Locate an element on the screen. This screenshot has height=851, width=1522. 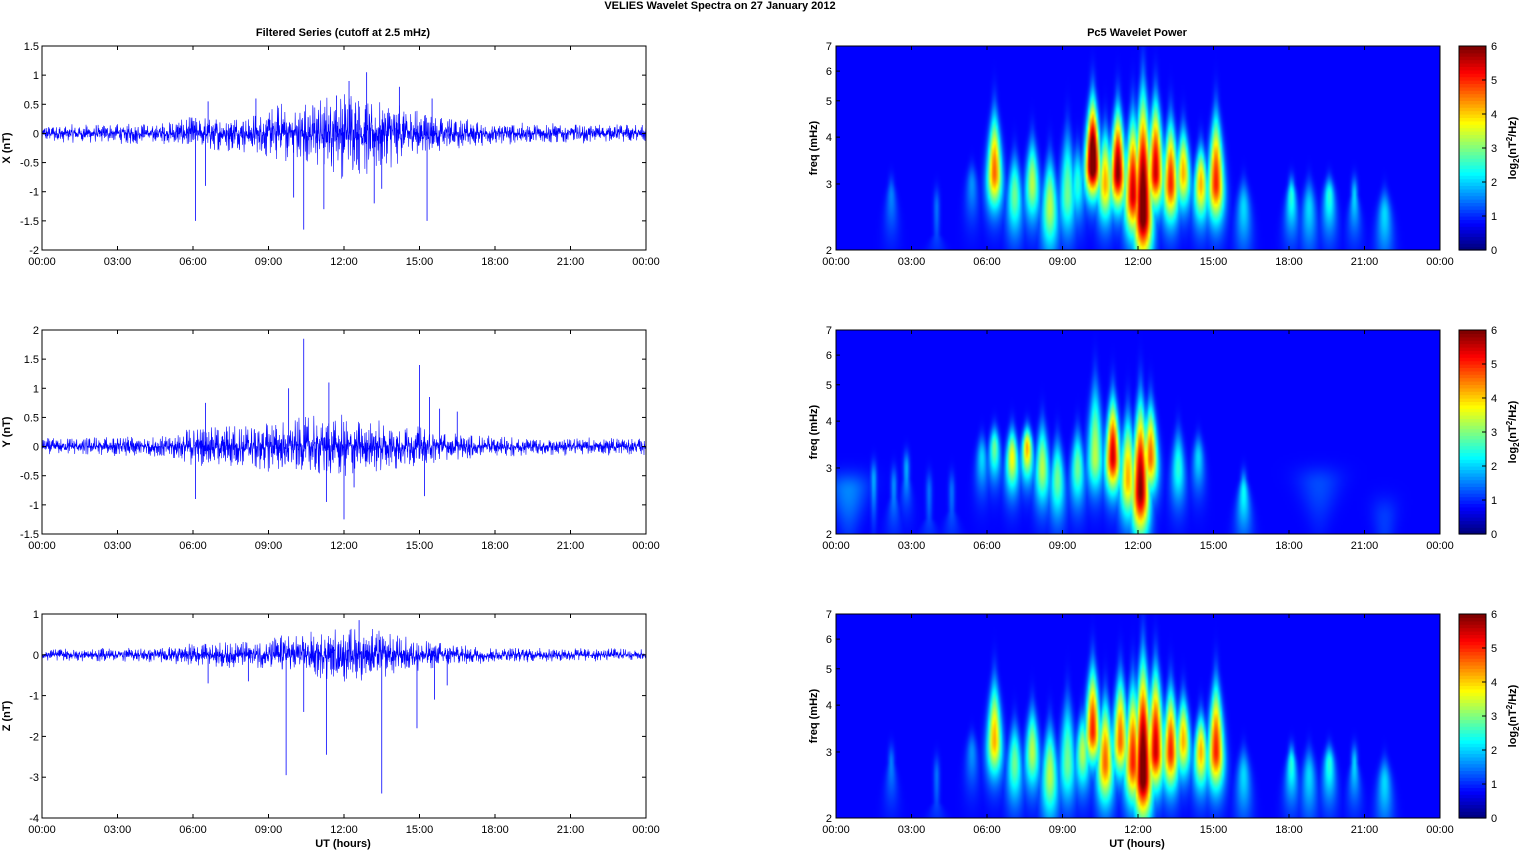
signal-line-Z is located at coordinates (344, 655).